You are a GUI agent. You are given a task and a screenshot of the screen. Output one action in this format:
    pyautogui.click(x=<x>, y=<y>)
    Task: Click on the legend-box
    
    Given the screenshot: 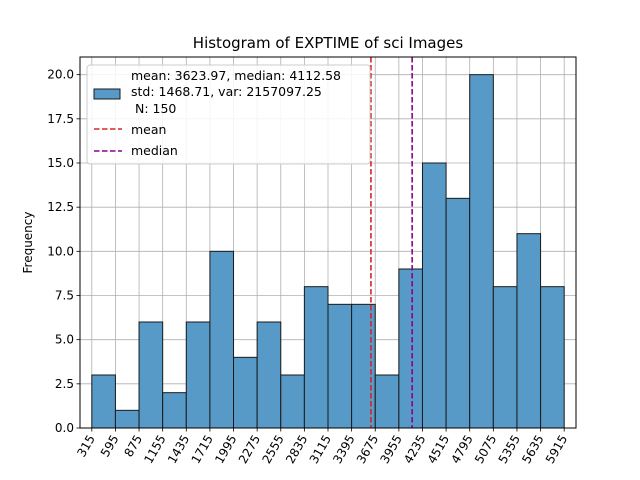 What is the action you would take?
    pyautogui.click(x=228, y=114)
    